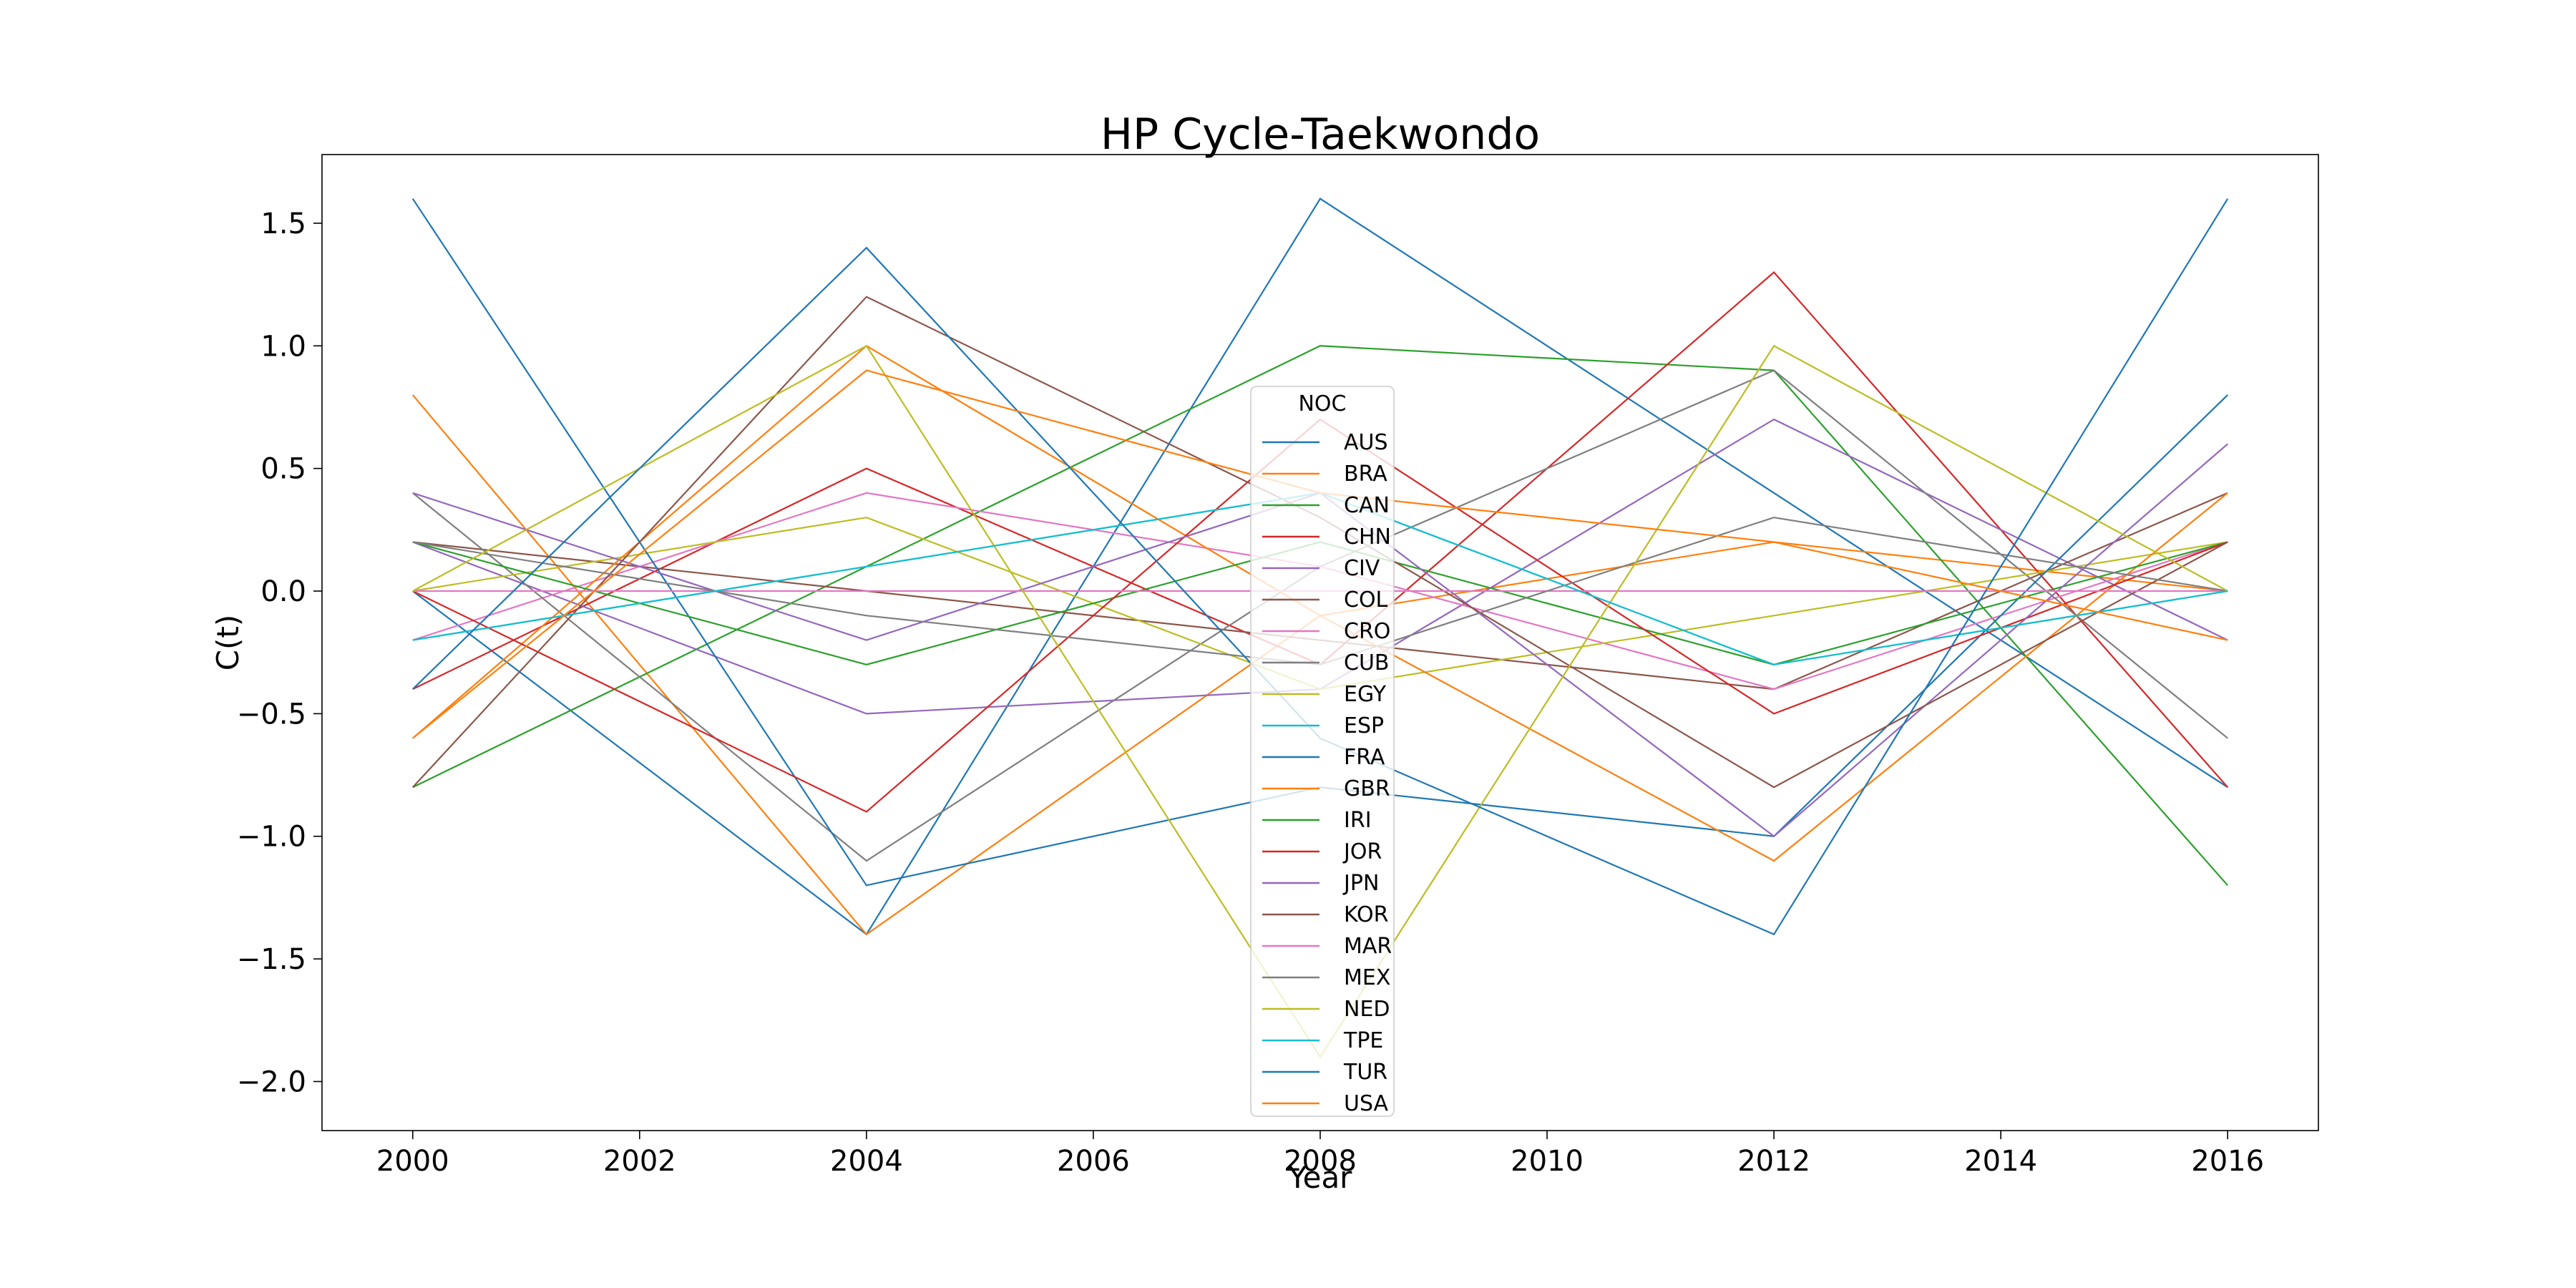 Image resolution: width=2576 pixels, height=1288 pixels. What do you see at coordinates (1364, 757) in the screenshot?
I see `legend-label-fra: FRA` at bounding box center [1364, 757].